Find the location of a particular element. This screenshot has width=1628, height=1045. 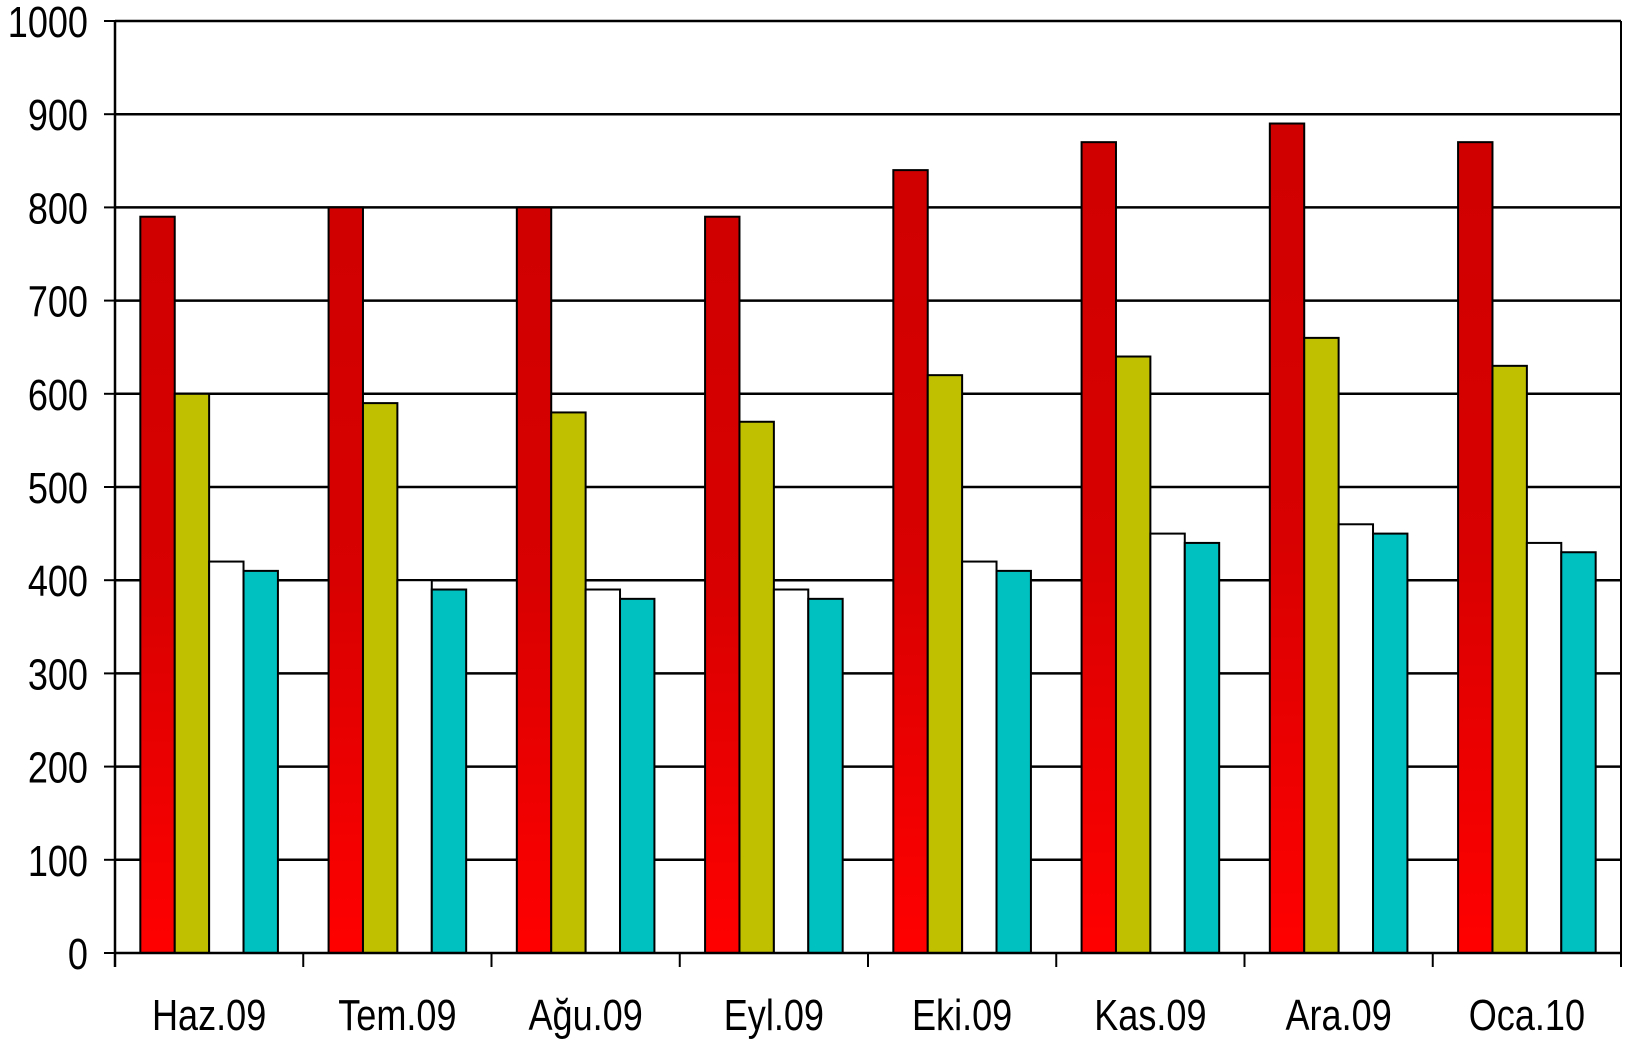

y-tick-label-group: 700 is located at coordinates (58, 301).